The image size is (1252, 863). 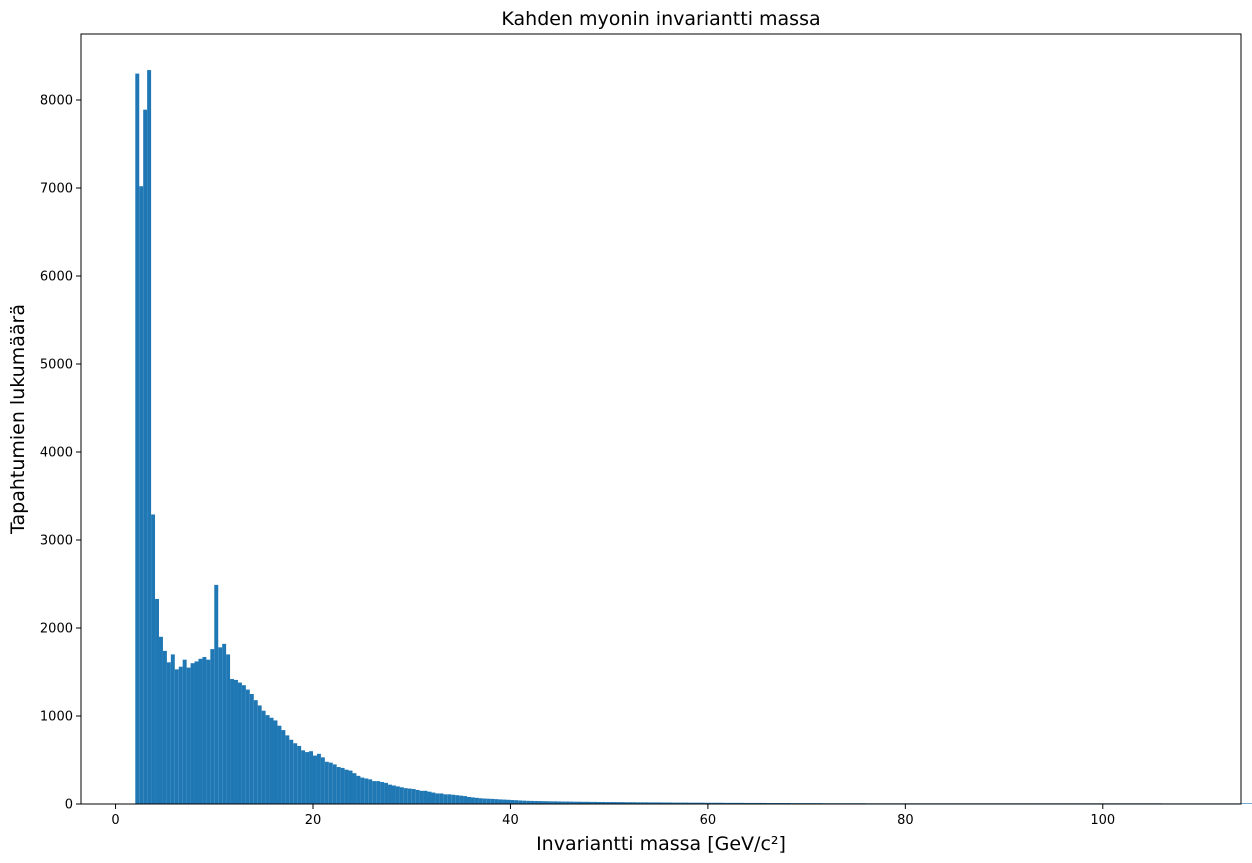 What do you see at coordinates (18, 419) in the screenshot?
I see `y-axis-label: Tapahtumien lukumäärä` at bounding box center [18, 419].